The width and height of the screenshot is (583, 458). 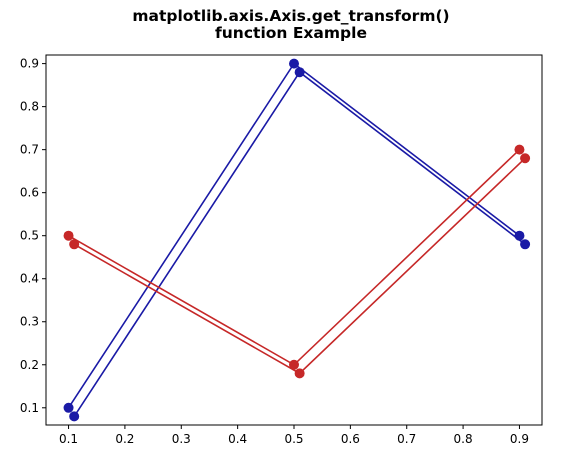 What do you see at coordinates (519, 439) in the screenshot?
I see `x-tick-label: 0.9` at bounding box center [519, 439].